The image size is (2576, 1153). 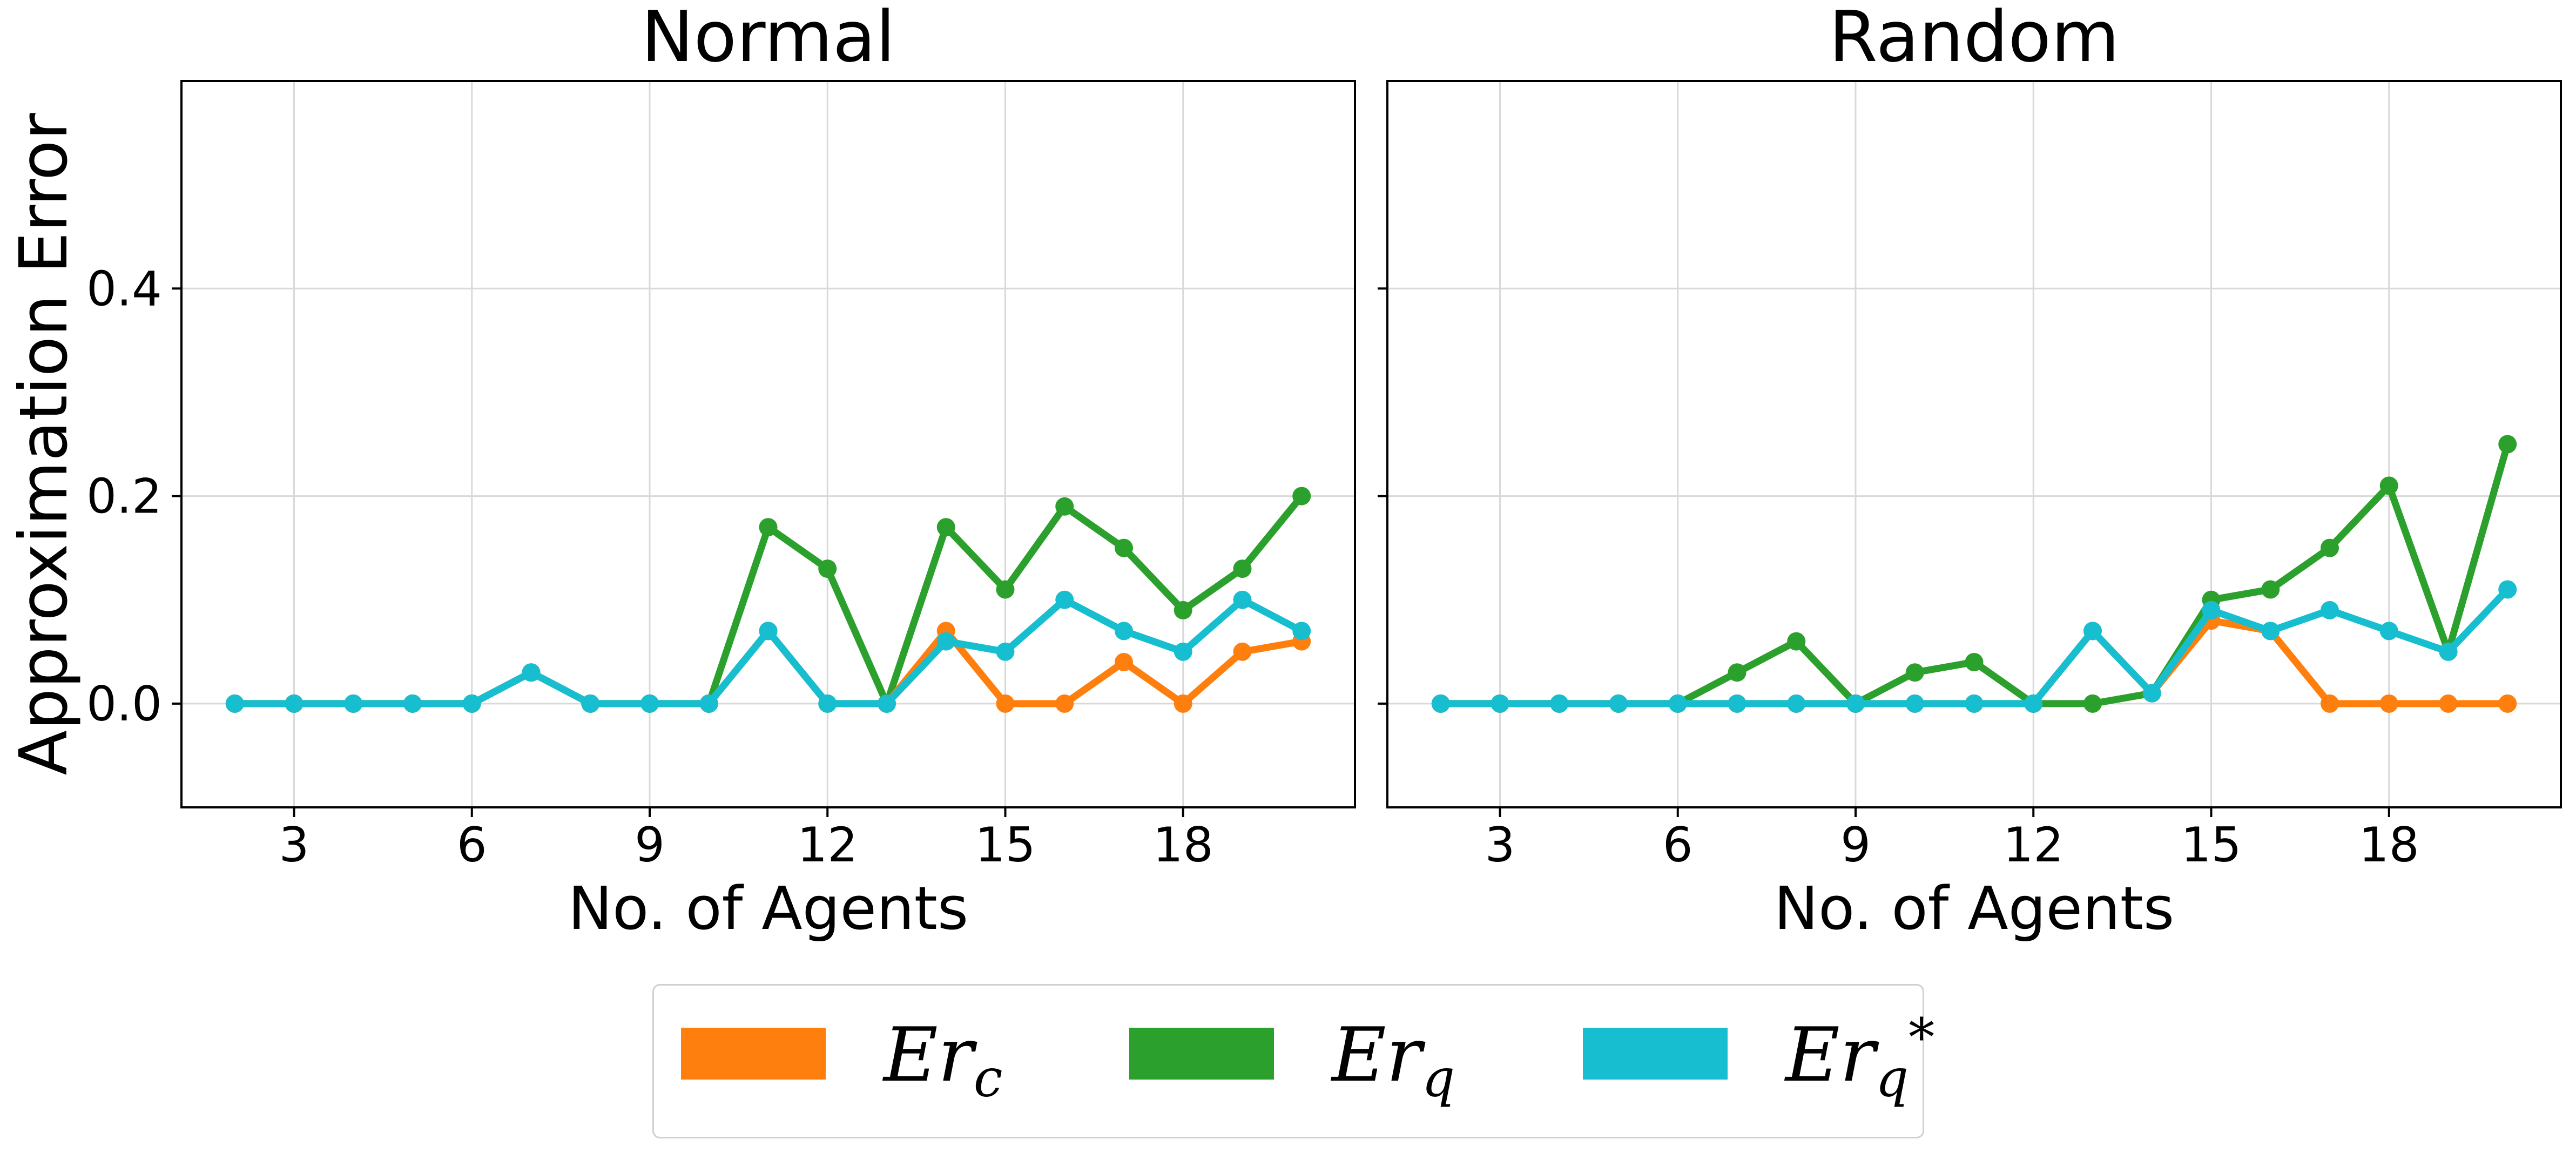 I want to click on y-tick-label: 0.2, so click(x=124, y=496).